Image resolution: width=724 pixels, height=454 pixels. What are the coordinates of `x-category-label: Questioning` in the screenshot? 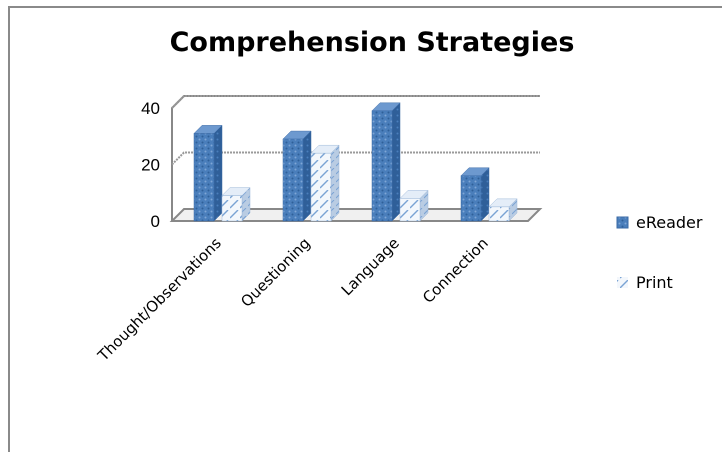 It's located at (275, 272).